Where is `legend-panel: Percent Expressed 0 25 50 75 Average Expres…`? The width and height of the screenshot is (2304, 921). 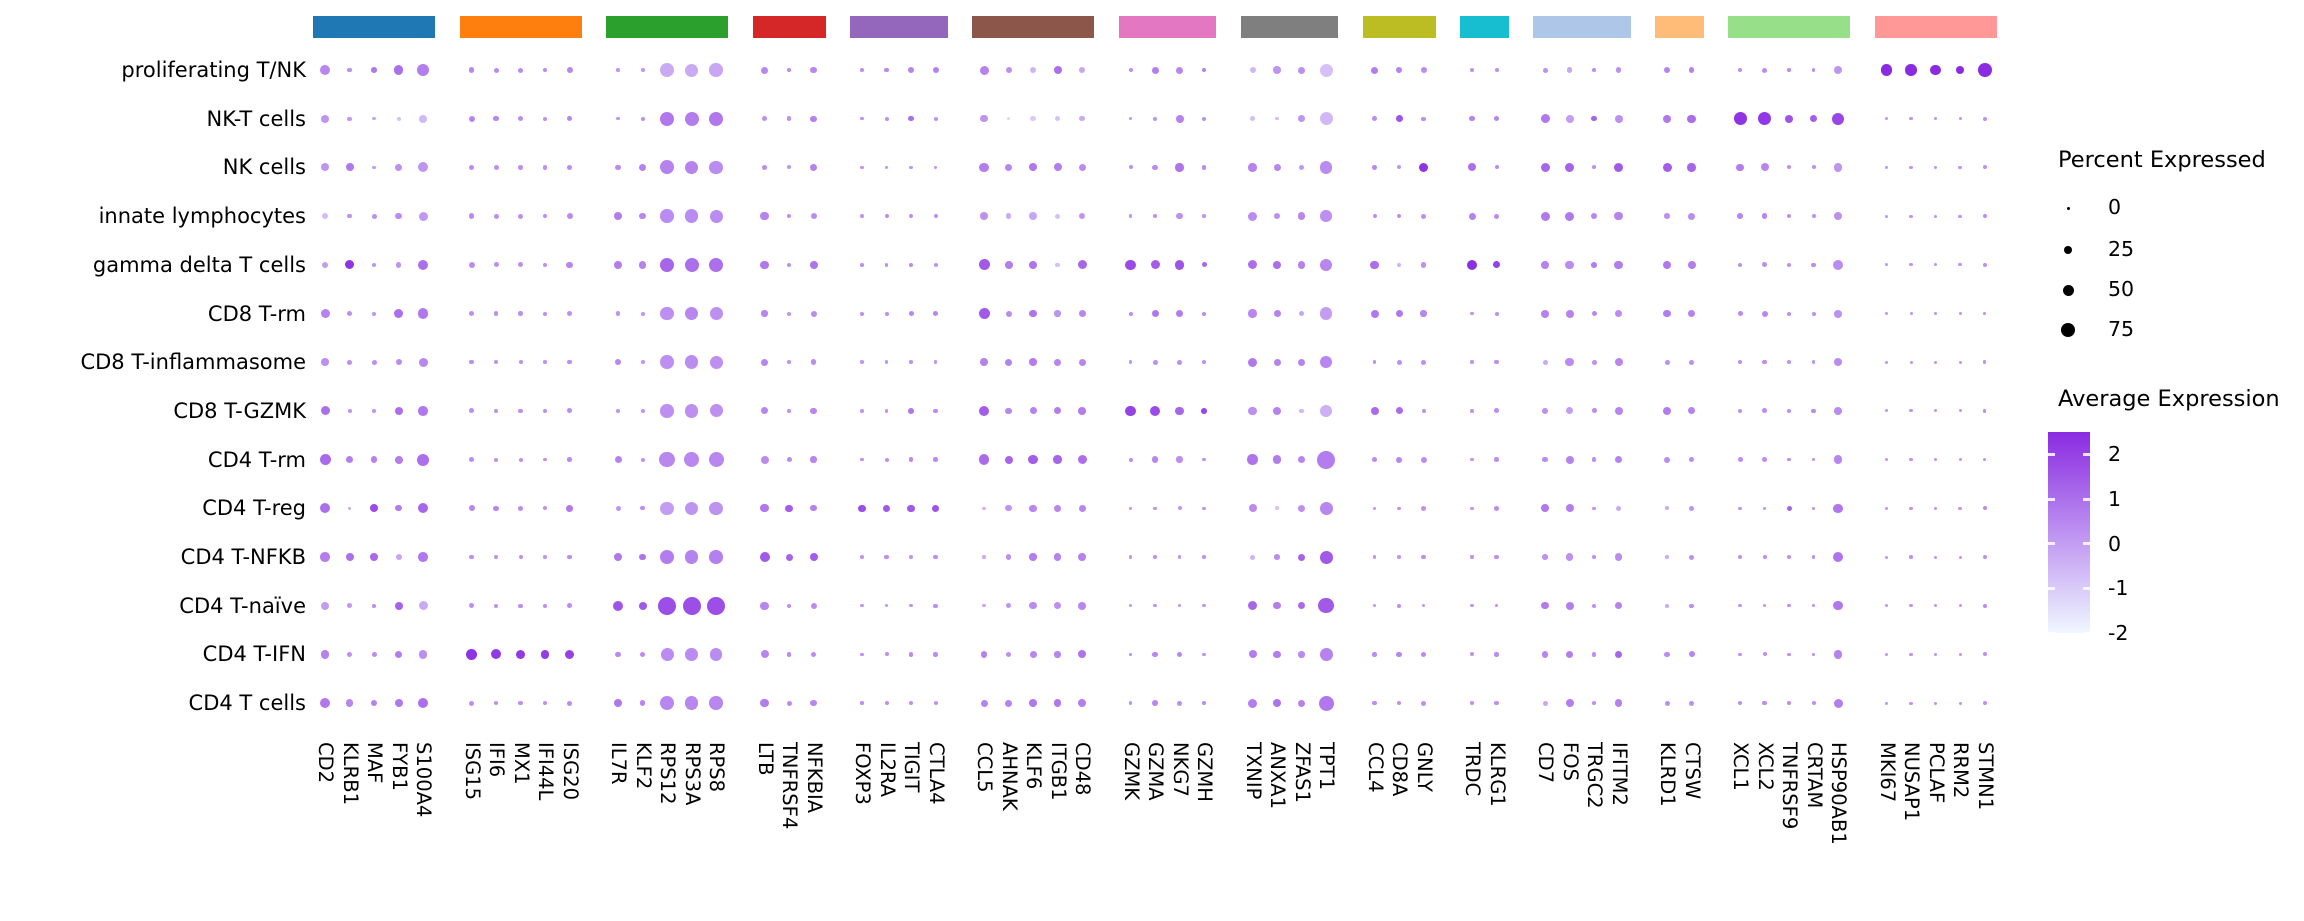
legend-panel: Percent Expressed 0 25 50 75 Average Expres… is located at coordinates (2172, 460).